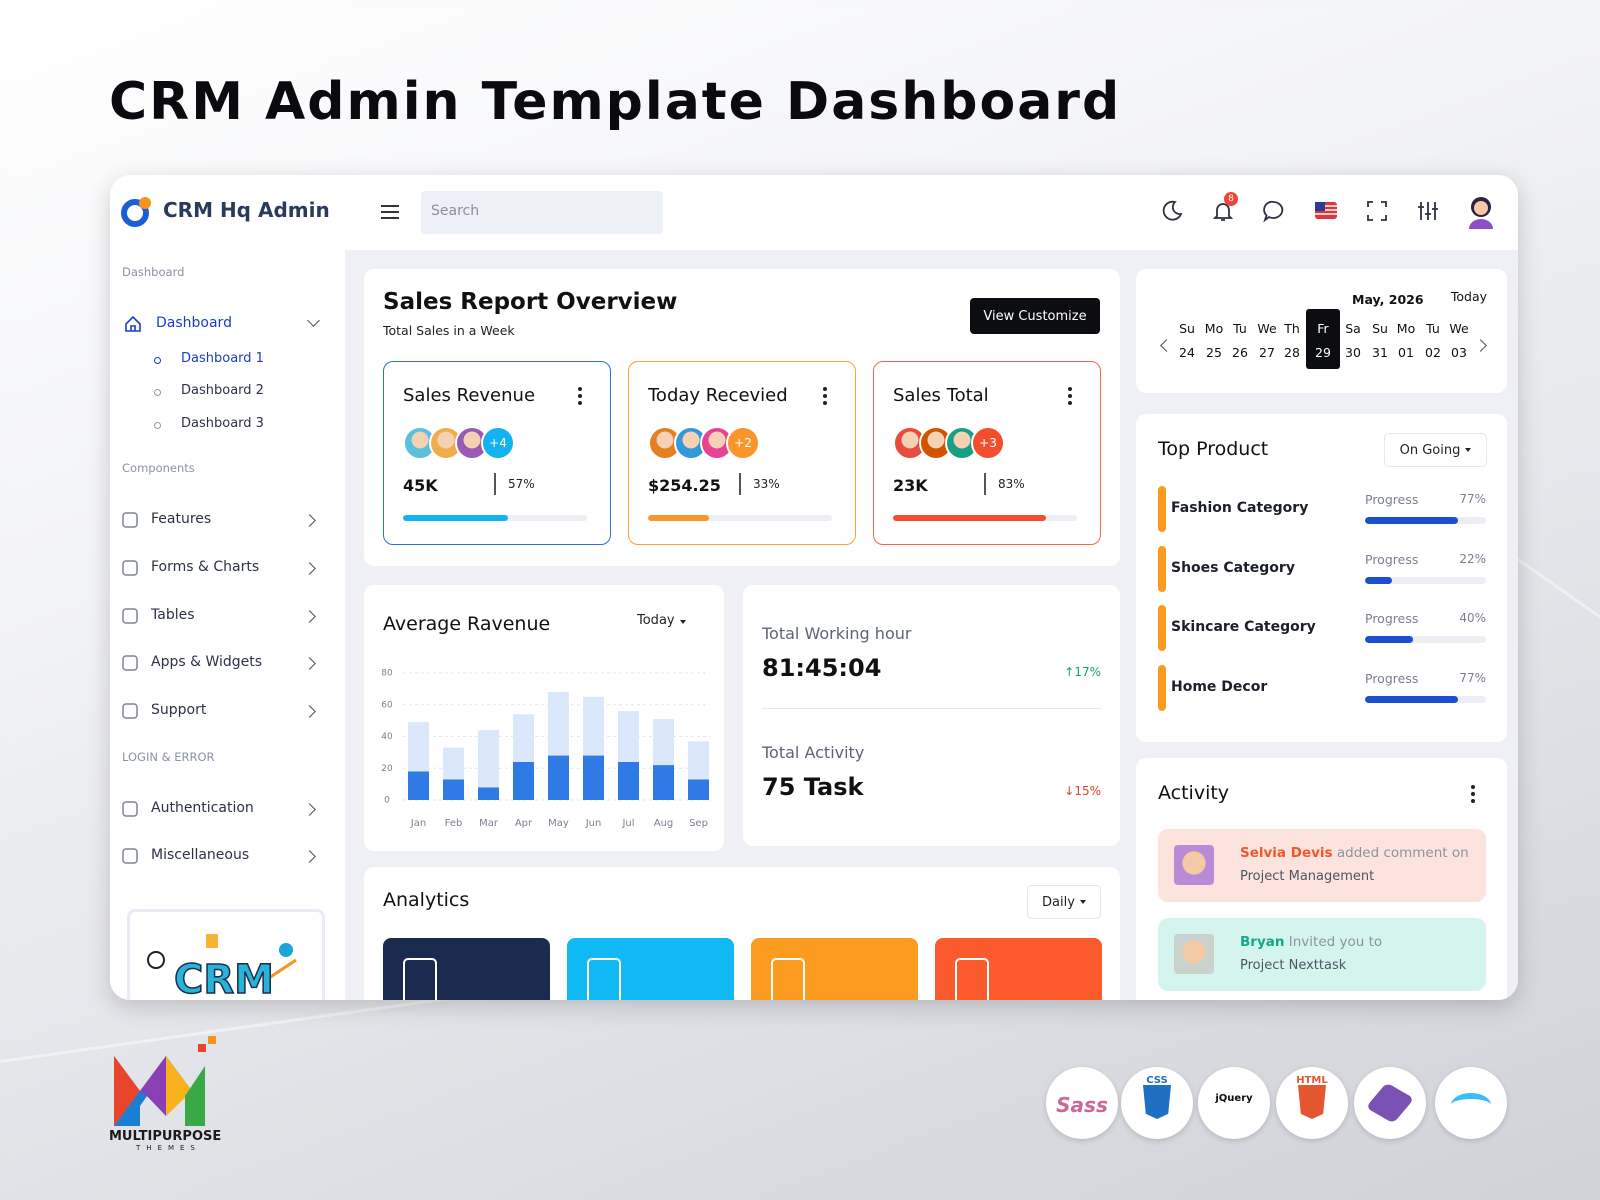  What do you see at coordinates (1481, 211) in the screenshot?
I see `user-avatar` at bounding box center [1481, 211].